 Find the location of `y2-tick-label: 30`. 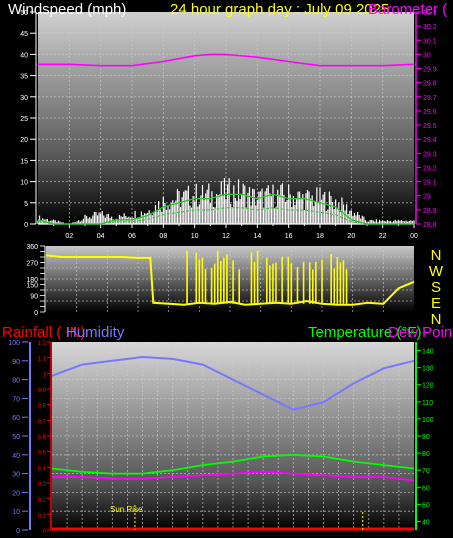

y2-tick-label: 30 is located at coordinates (427, 55).